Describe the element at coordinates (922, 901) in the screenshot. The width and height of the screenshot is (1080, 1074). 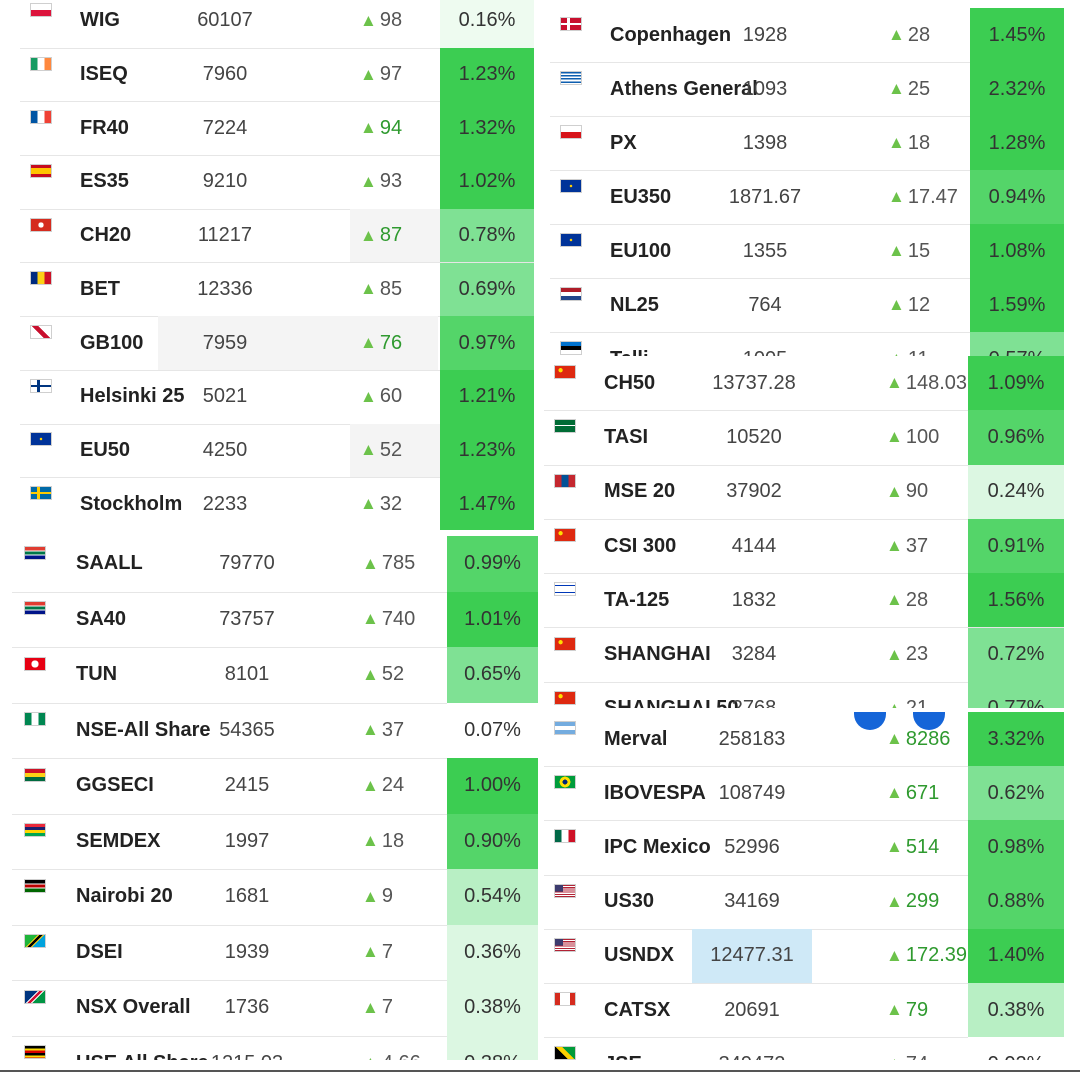
I see `change-value: 299` at that location.